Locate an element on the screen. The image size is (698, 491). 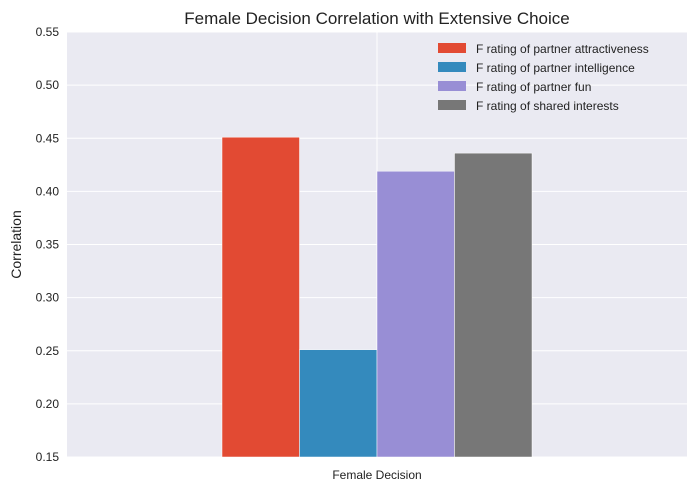
x-tick-labels: Female Decision is located at coordinates (376, 475).